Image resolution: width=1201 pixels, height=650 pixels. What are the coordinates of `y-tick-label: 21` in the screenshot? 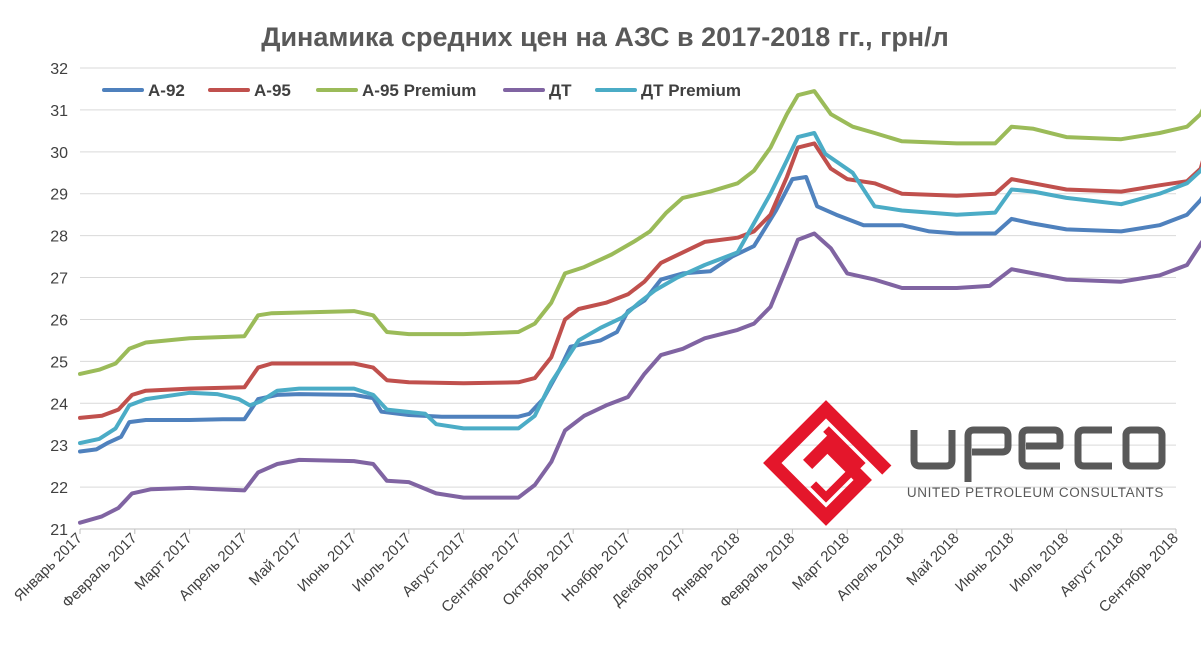 It's located at (59, 530).